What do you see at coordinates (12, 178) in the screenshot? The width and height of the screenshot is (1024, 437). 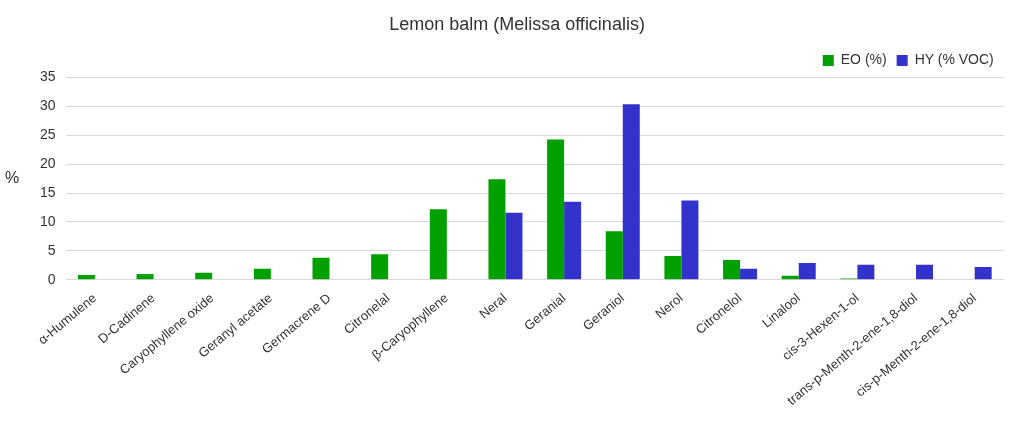 I see `y-axis-title: %` at bounding box center [12, 178].